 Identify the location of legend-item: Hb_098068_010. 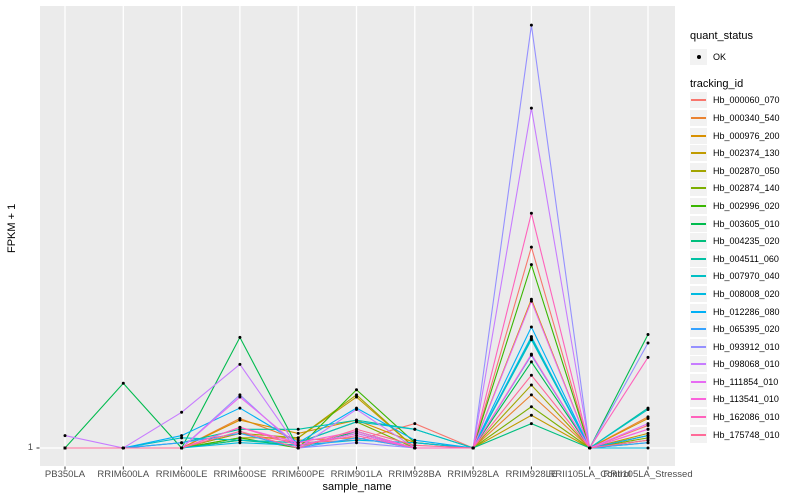
(735, 365).